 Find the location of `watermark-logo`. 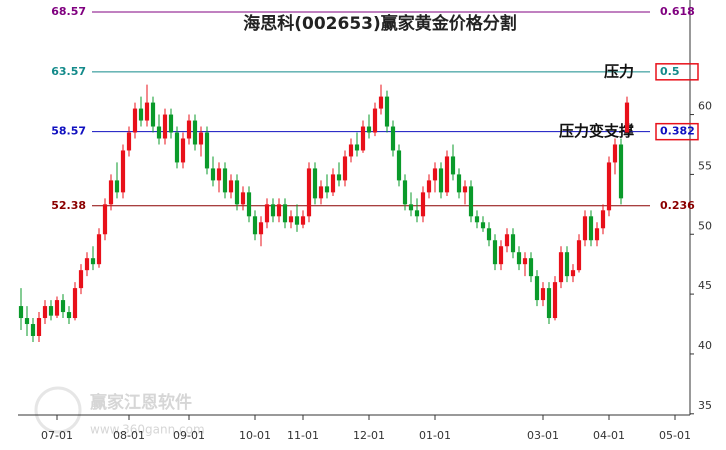

watermark-logo is located at coordinates (58, 410).